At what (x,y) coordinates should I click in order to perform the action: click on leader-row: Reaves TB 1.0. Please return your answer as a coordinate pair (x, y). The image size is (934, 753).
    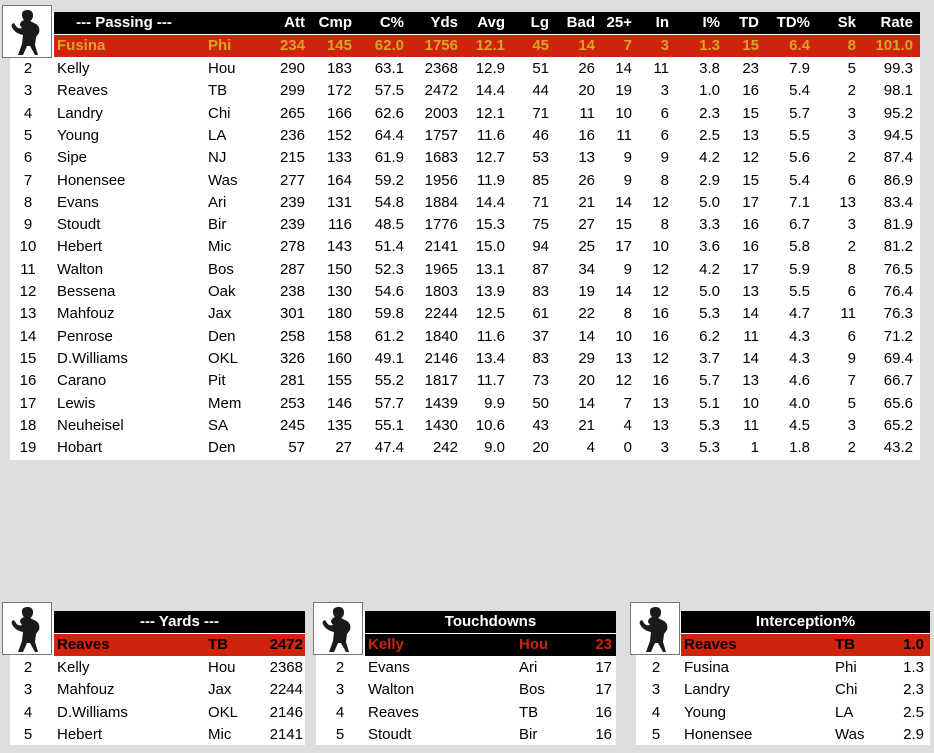
    Looking at the image, I should click on (805, 645).